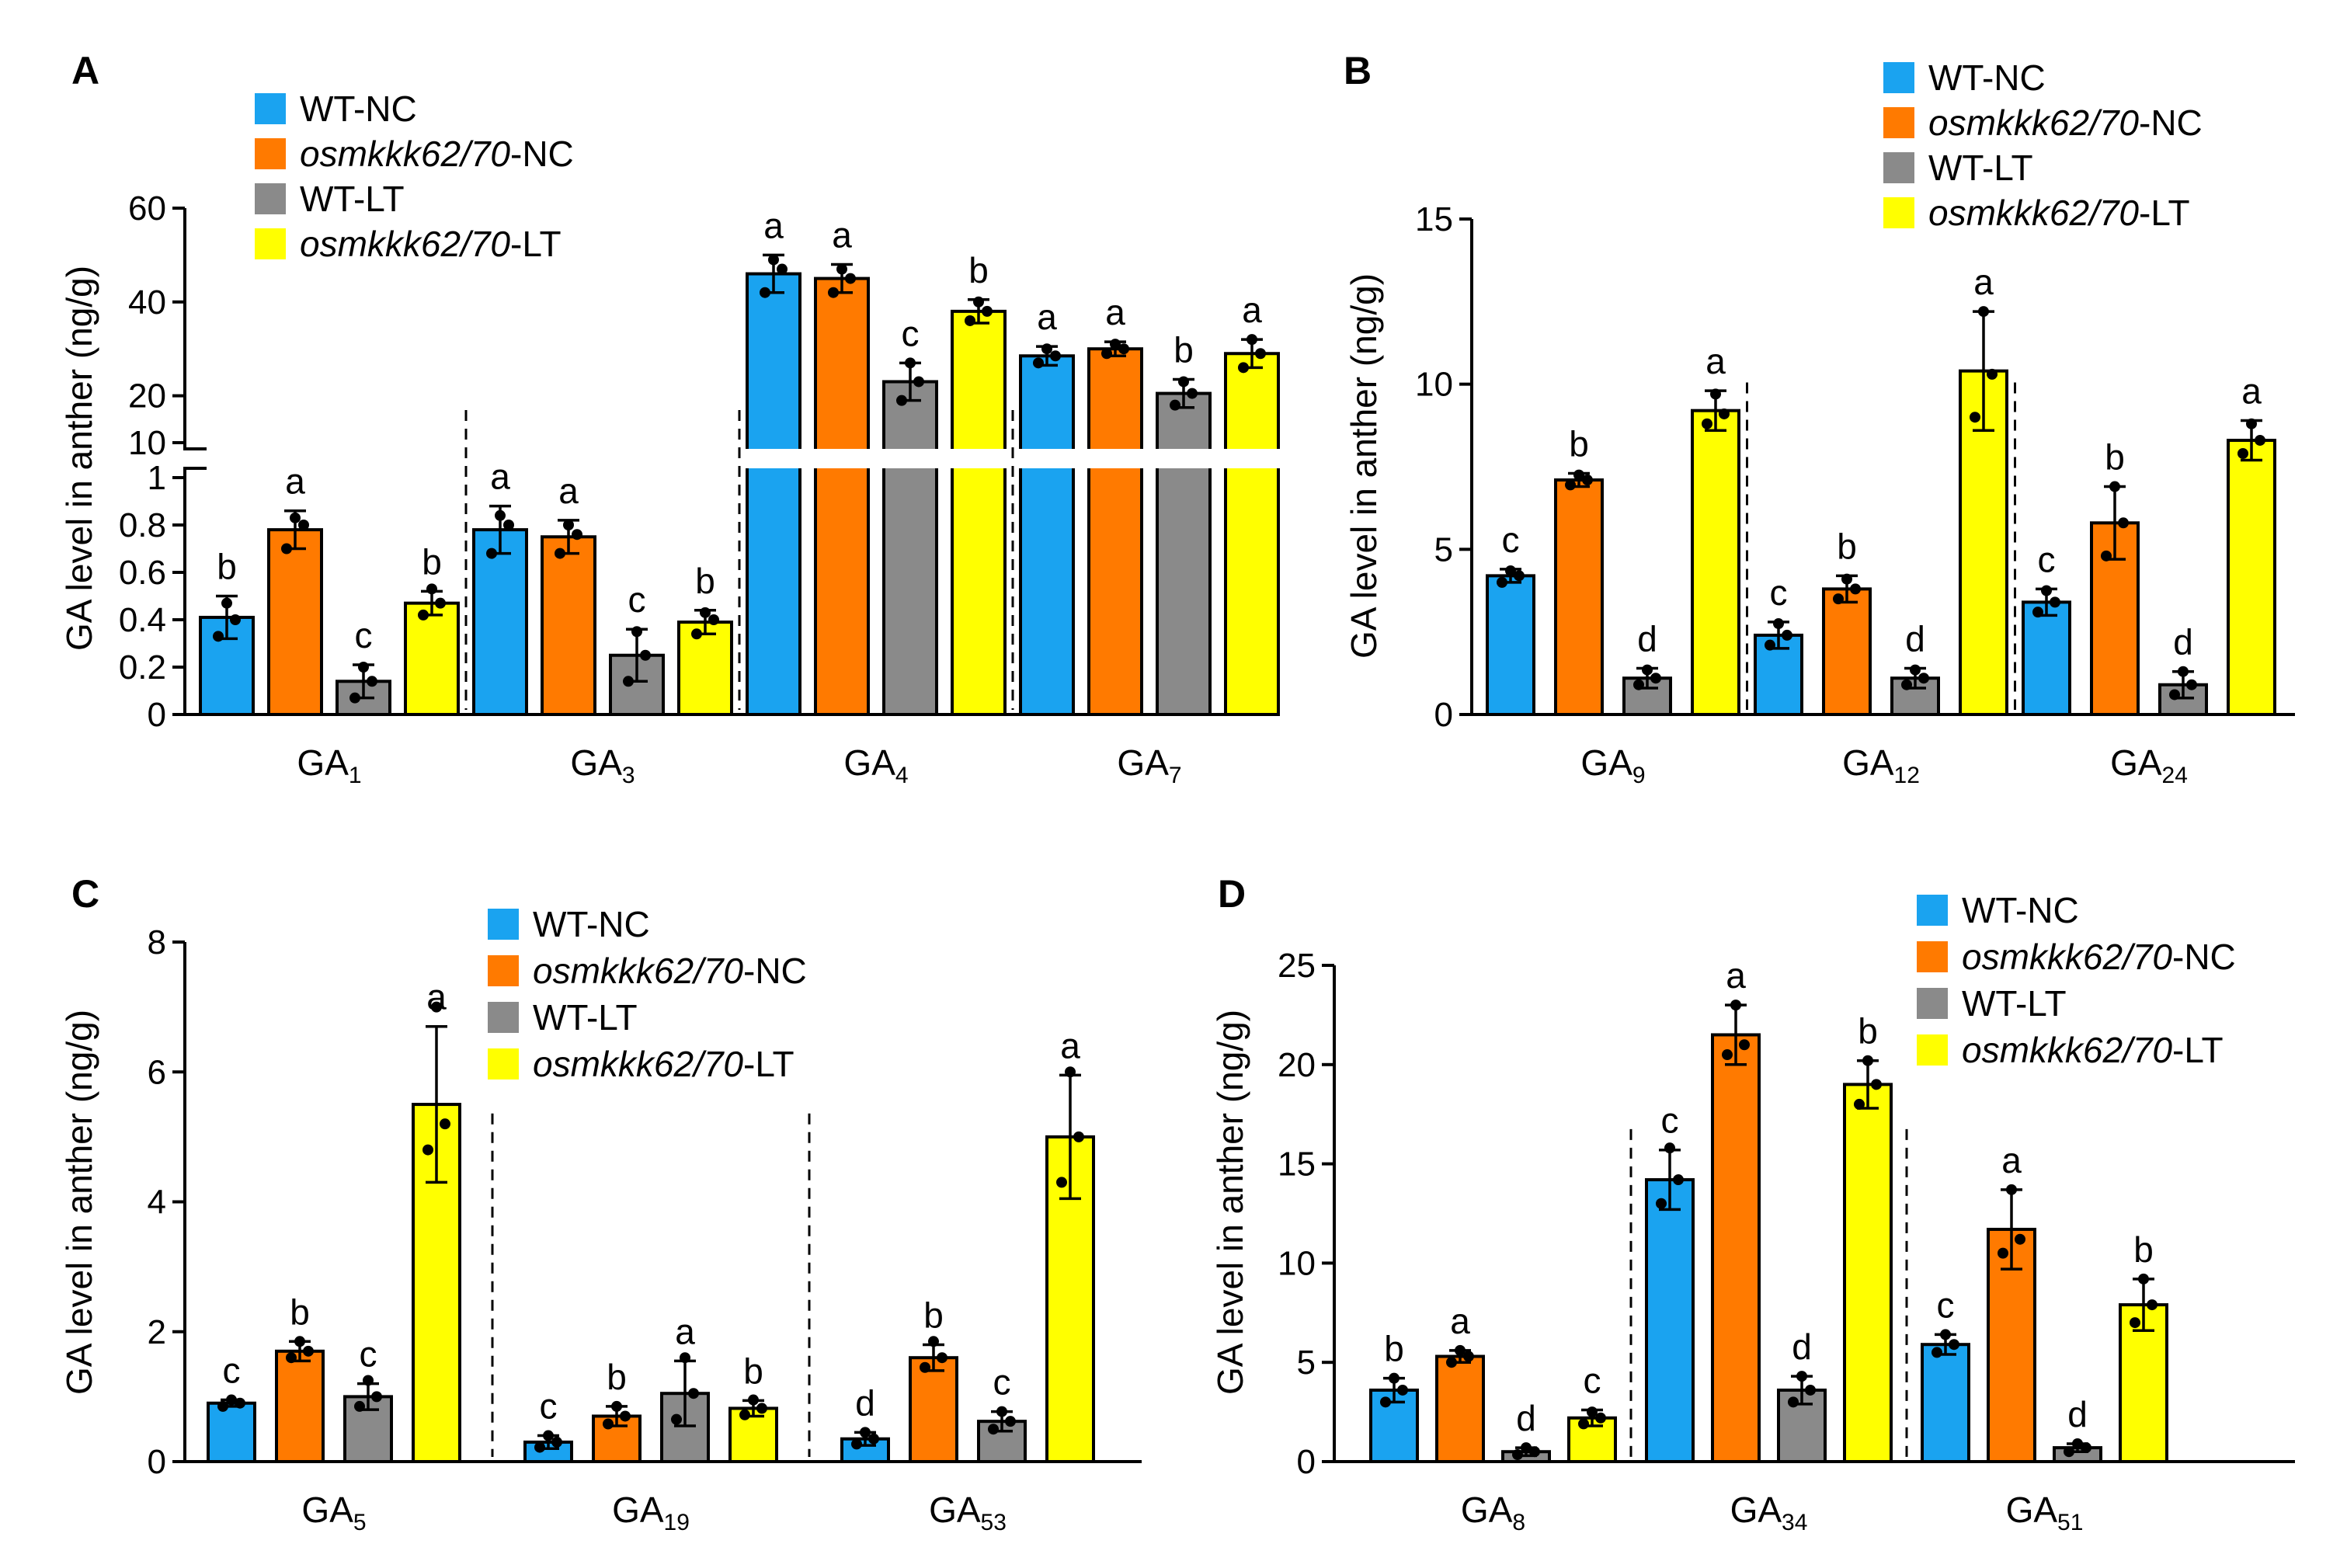  What do you see at coordinates (350, 1256) in the screenshot?
I see `bar-group-GA5: c b c a GA5` at bounding box center [350, 1256].